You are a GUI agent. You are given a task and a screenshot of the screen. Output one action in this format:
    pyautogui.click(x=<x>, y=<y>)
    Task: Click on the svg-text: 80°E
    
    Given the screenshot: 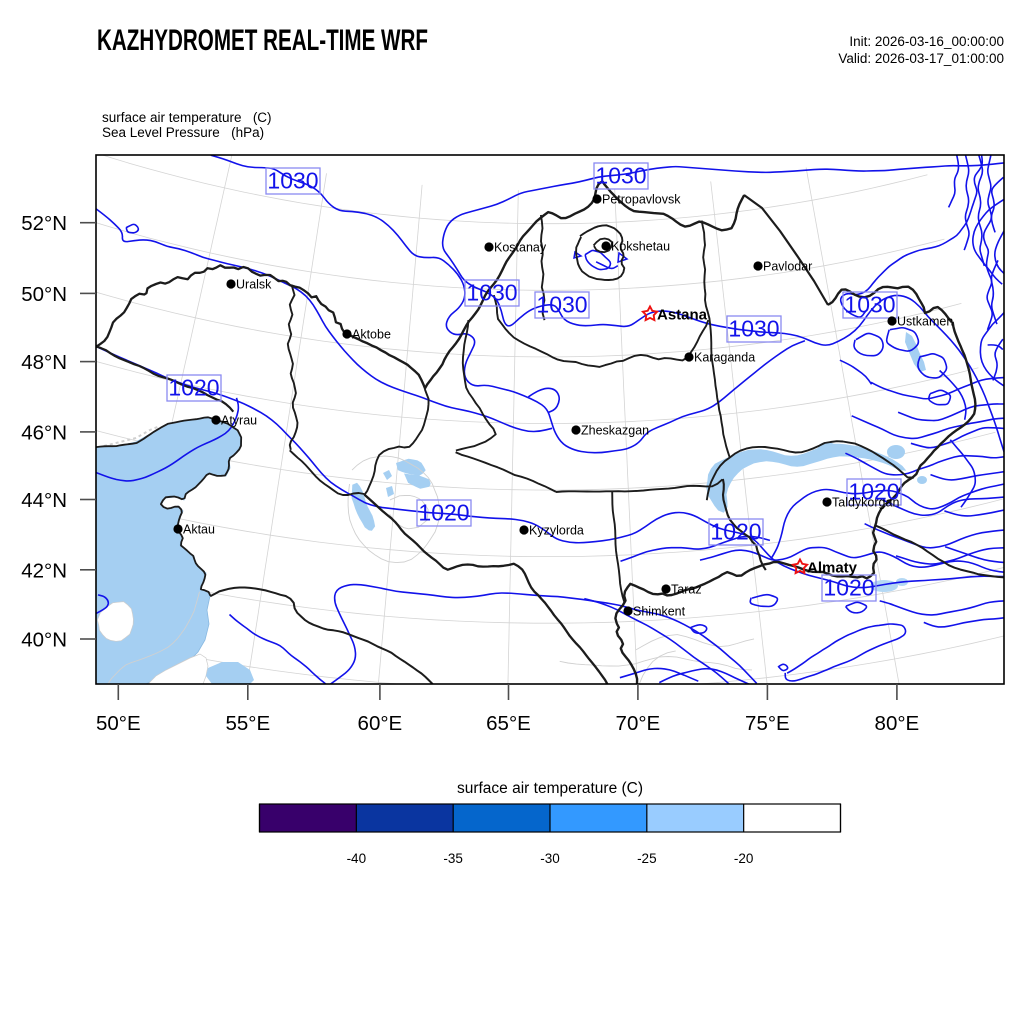 What is the action you would take?
    pyautogui.click(x=897, y=723)
    